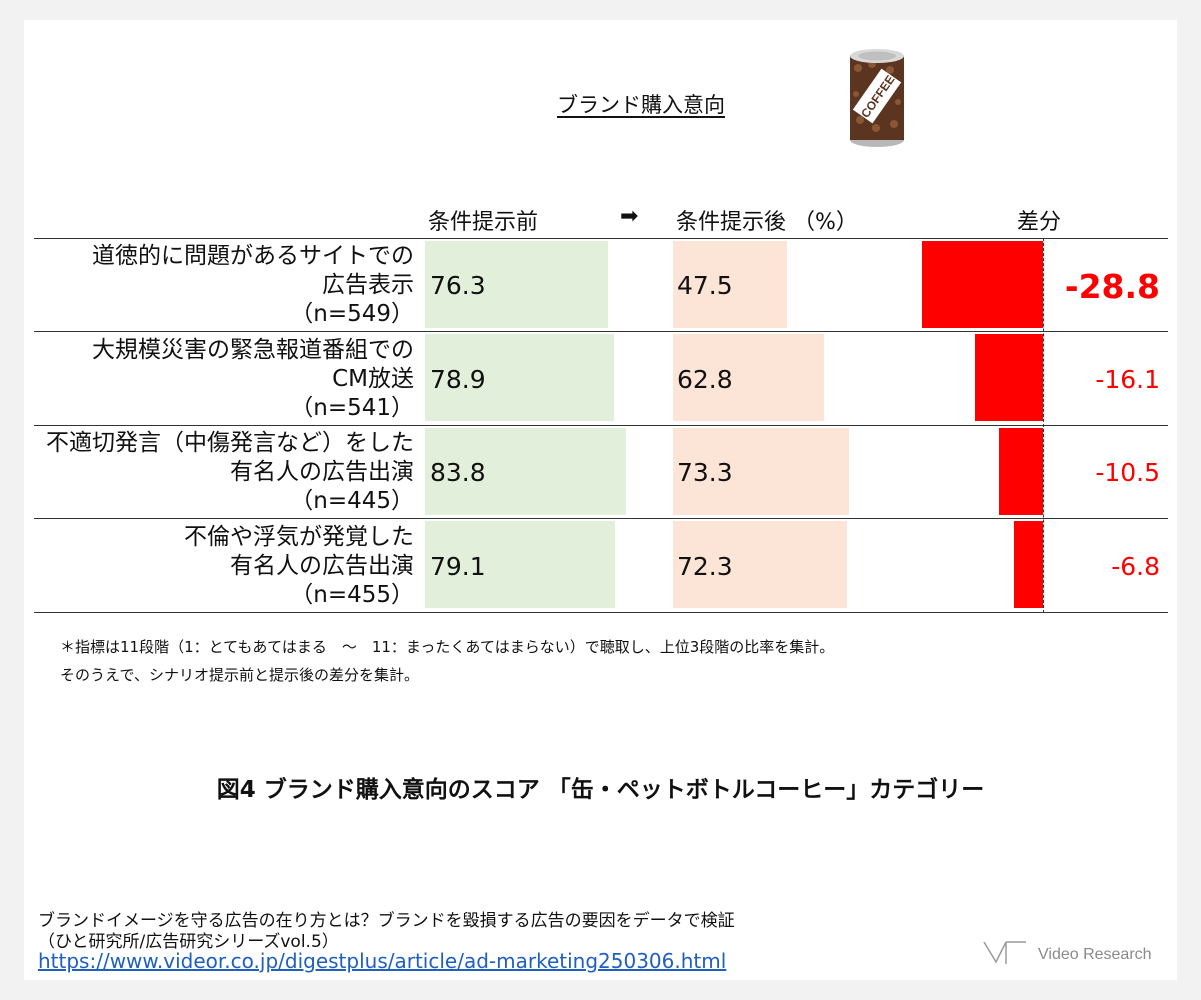  Describe the element at coordinates (767, 222) in the screenshot. I see `header-after: 条件提示後 （%）` at that location.